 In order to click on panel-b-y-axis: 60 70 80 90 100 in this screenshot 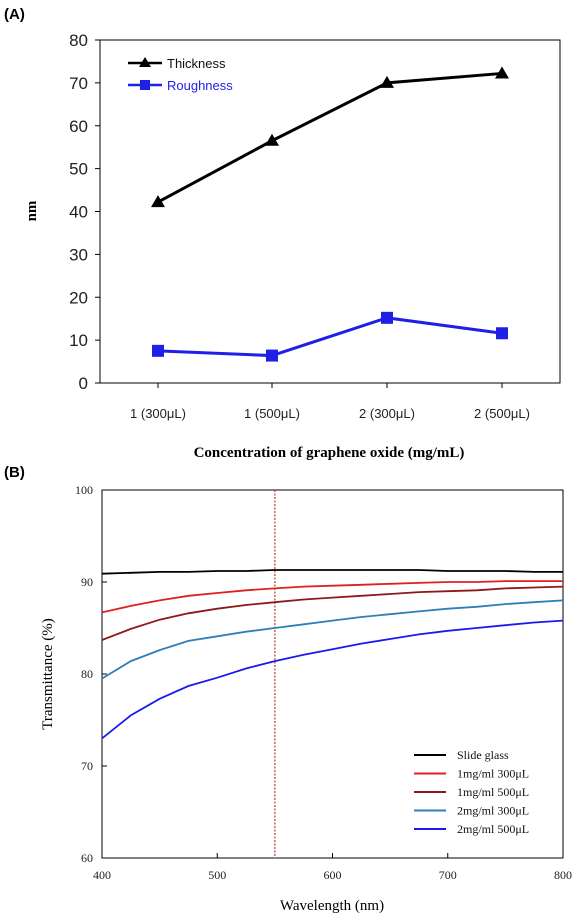, I will do `click(91, 674)`.